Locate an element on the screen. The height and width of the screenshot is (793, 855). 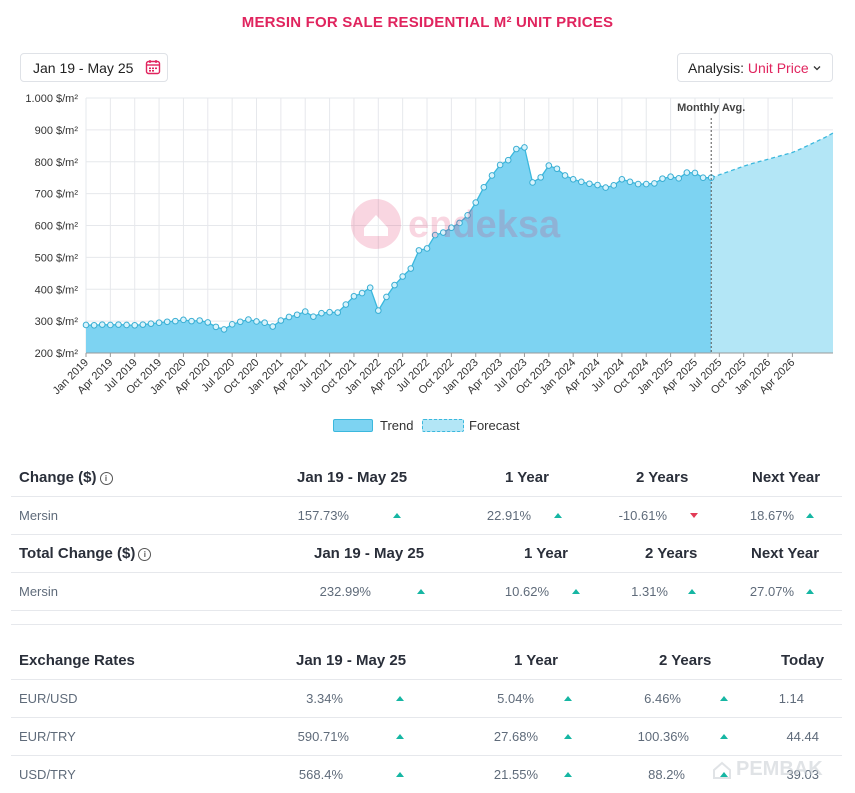
total-change-title: Total Change ($) i is located at coordinates (85, 553).